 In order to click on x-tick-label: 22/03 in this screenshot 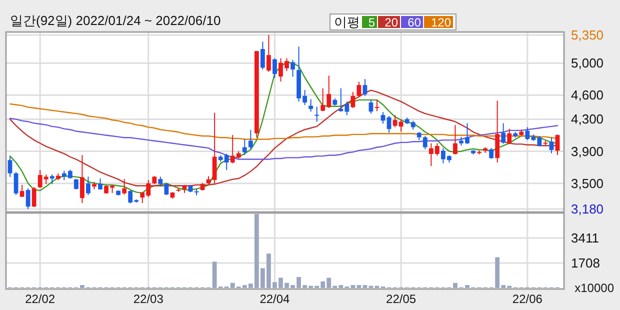, I will do `click(148, 299)`.